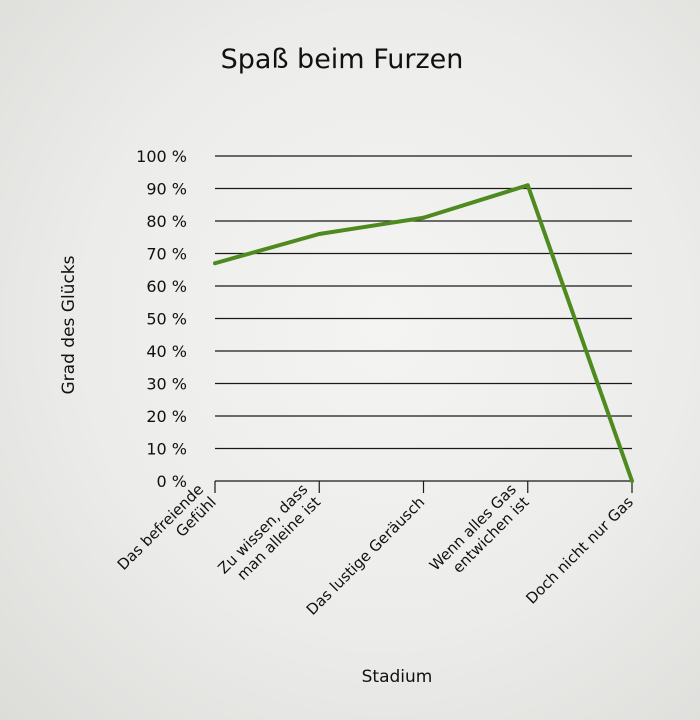 This screenshot has height=720, width=700. Describe the element at coordinates (161, 156) in the screenshot. I see `y-tick-label: 100 %` at that location.